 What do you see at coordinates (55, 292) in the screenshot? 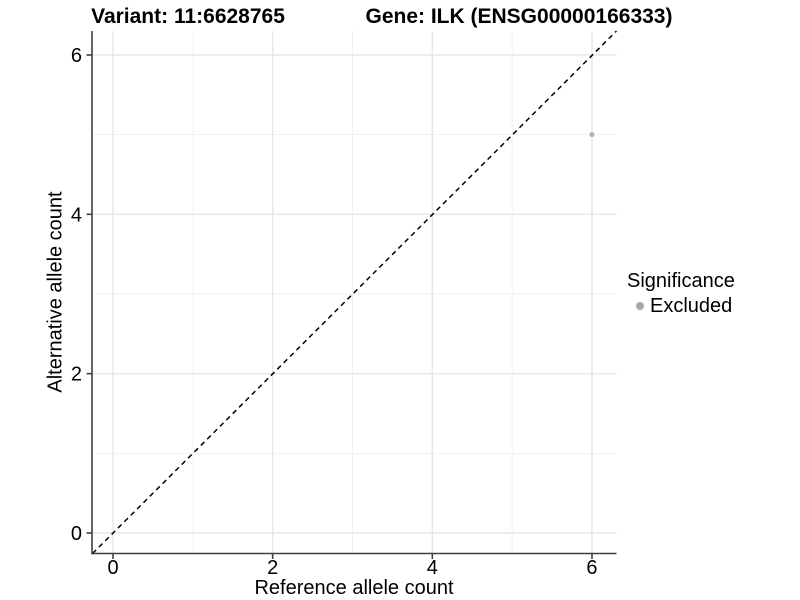
I see `y-axis-title: Alternative allele count` at bounding box center [55, 292].